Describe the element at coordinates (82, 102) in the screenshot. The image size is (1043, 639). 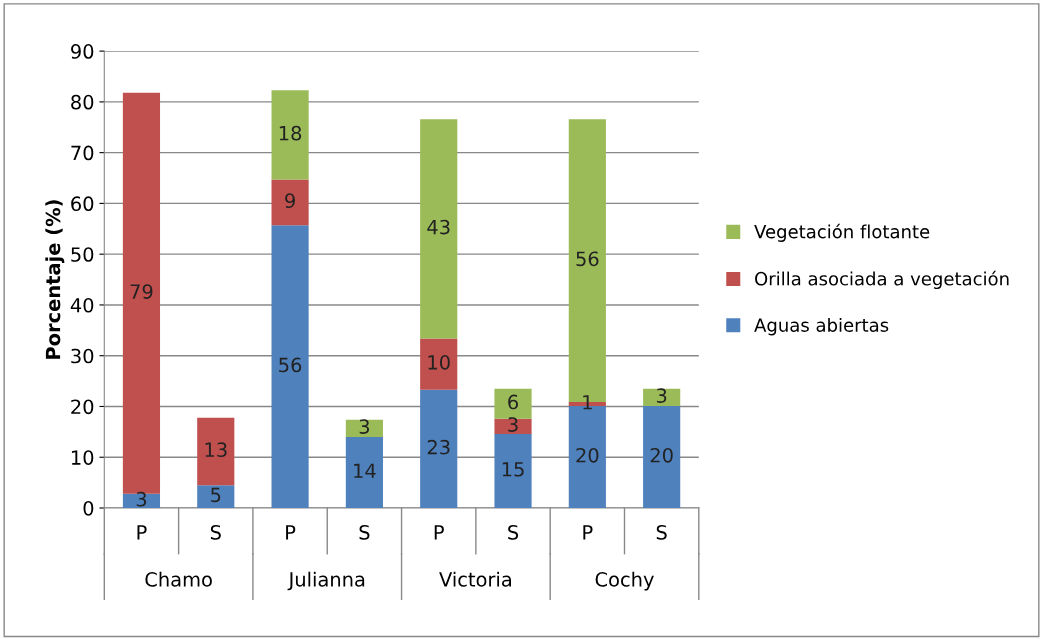
I see `y-tick-label: 80` at that location.